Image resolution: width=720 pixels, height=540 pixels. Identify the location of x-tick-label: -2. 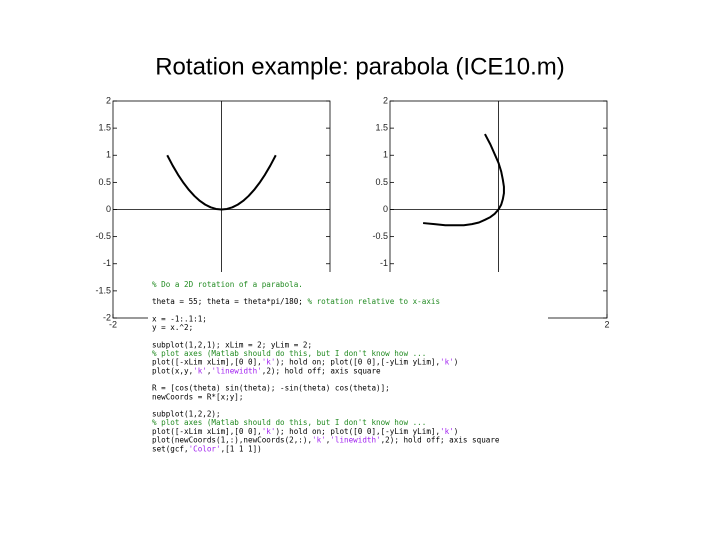
(113, 324).